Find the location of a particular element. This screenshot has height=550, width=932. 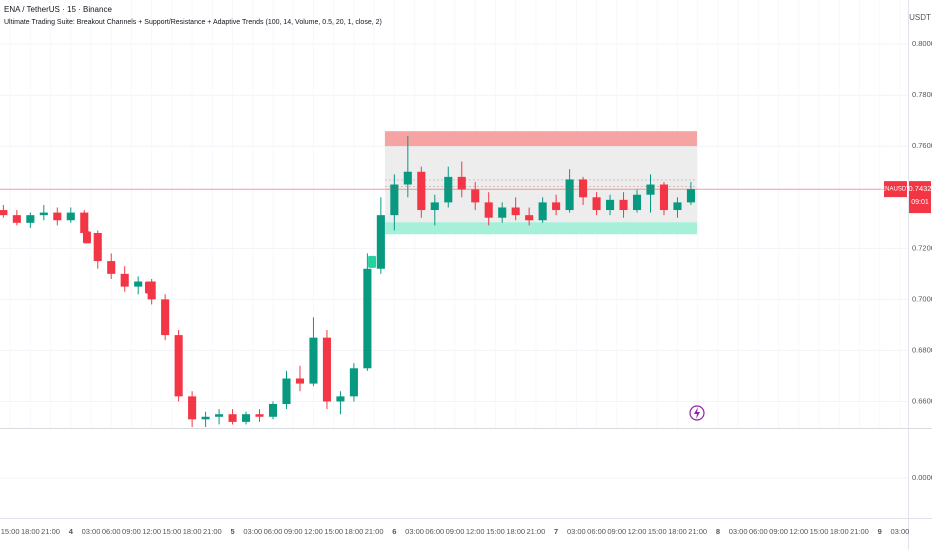

x-tick-label: 9 is located at coordinates (880, 531).